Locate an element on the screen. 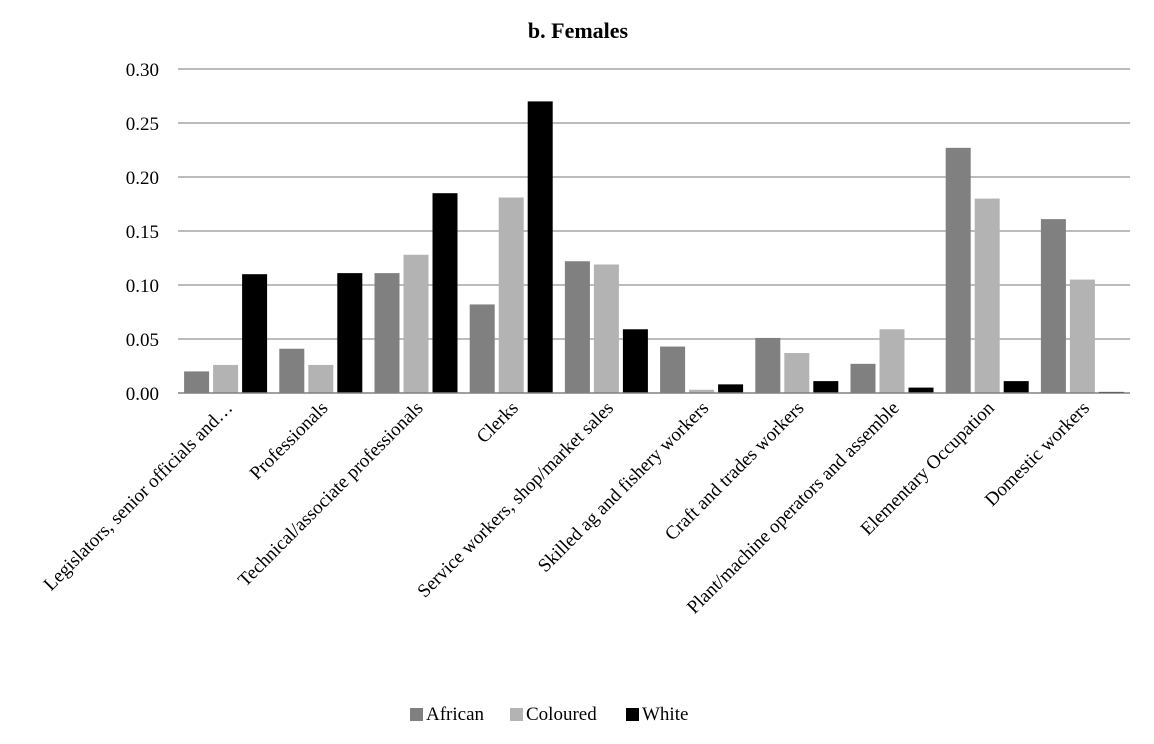 This screenshot has width=1154, height=744. y-axis-ticks: 0.00 0.05 0.10 0.15 0.20 0.25 0.30 is located at coordinates (142, 232).